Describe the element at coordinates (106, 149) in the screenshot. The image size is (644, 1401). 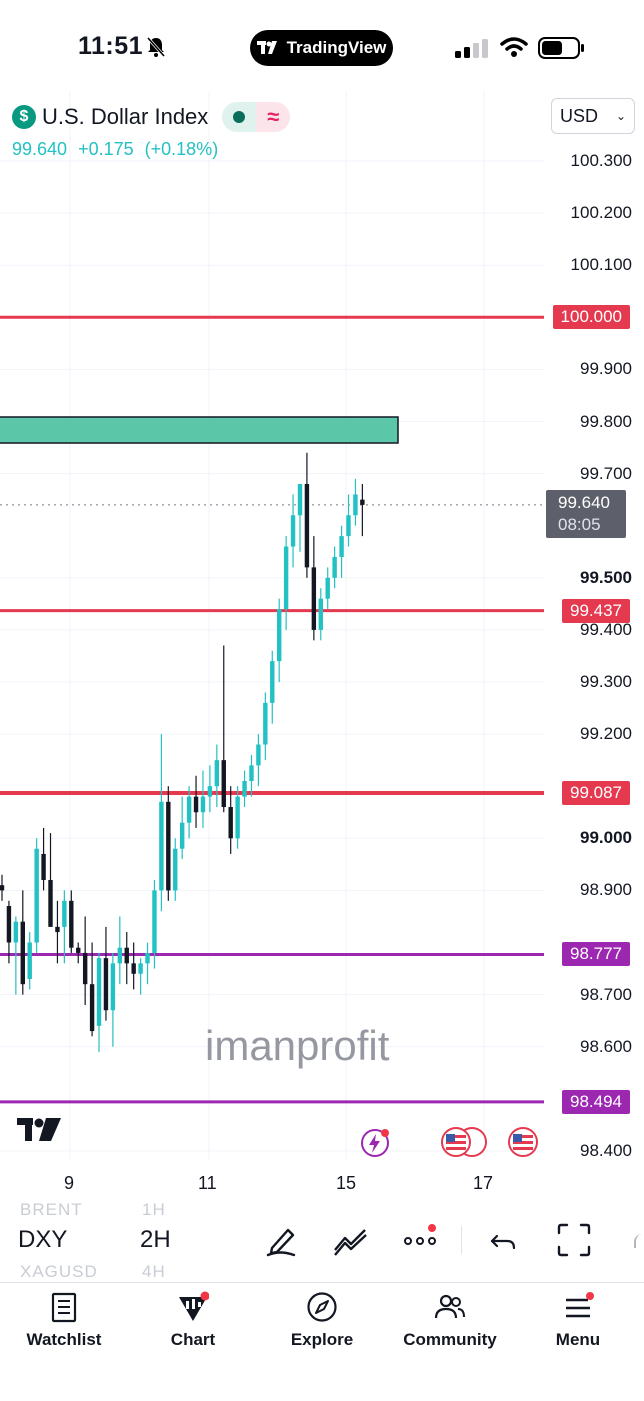
I see `price-change: +0.175` at that location.